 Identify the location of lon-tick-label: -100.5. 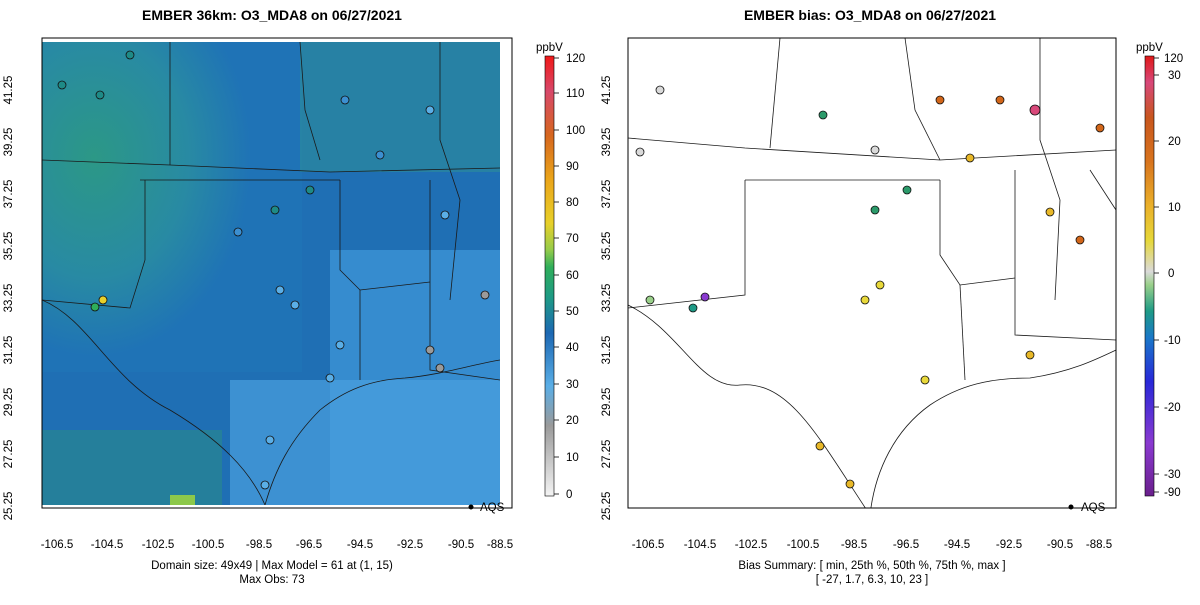
(803, 545).